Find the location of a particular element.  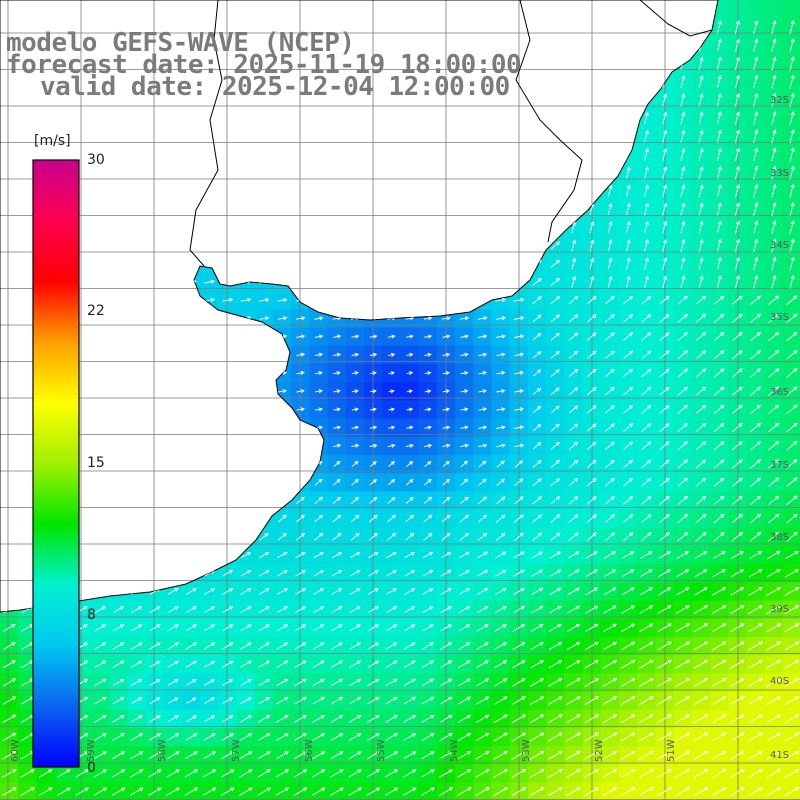

lon-label: 59W is located at coordinates (91, 750).